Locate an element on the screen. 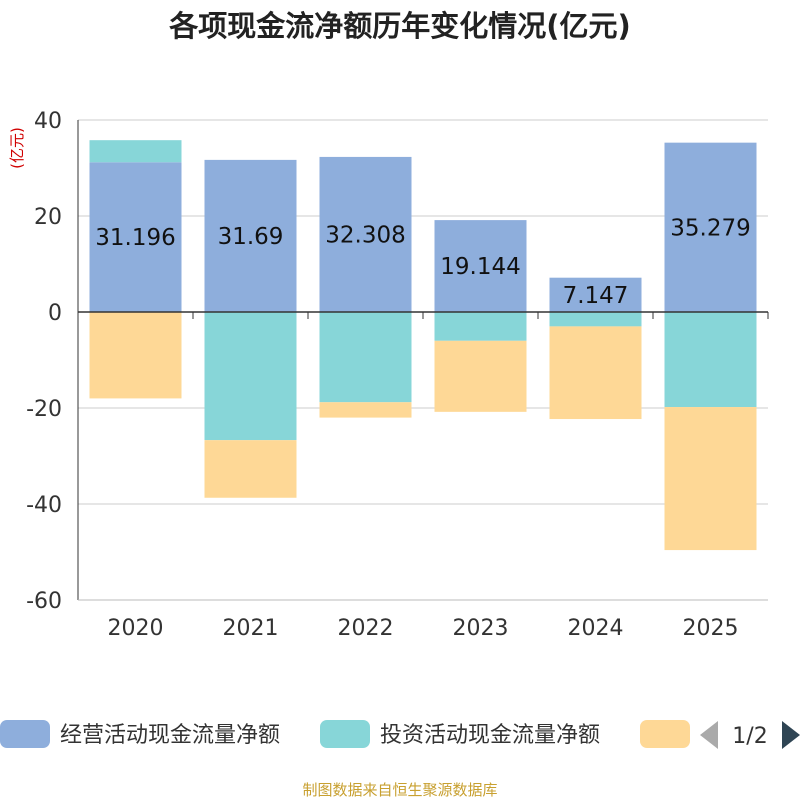 The width and height of the screenshot is (800, 800). data-label-2023: 19.144 is located at coordinates (480, 267).